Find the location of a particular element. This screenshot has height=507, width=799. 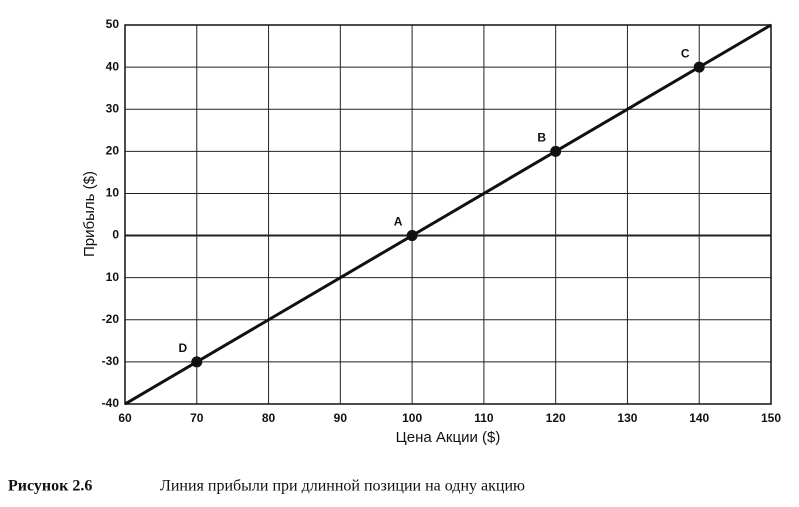

x-tick-label: 70 is located at coordinates (197, 418).